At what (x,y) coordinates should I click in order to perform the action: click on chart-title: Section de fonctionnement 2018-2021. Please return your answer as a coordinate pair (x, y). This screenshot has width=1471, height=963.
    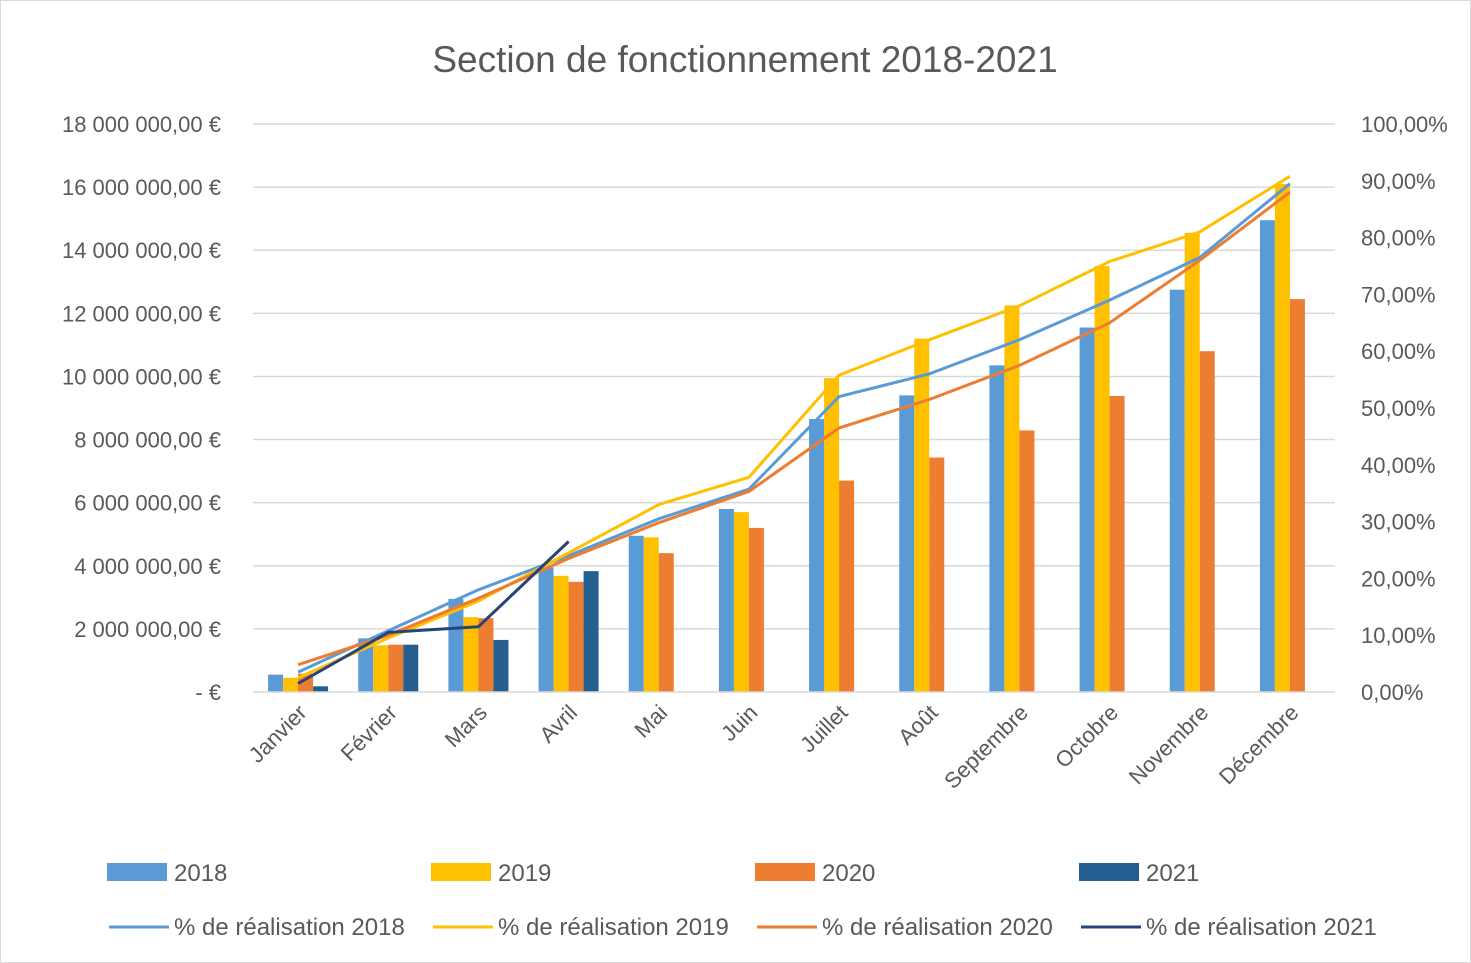
    Looking at the image, I should click on (744, 59).